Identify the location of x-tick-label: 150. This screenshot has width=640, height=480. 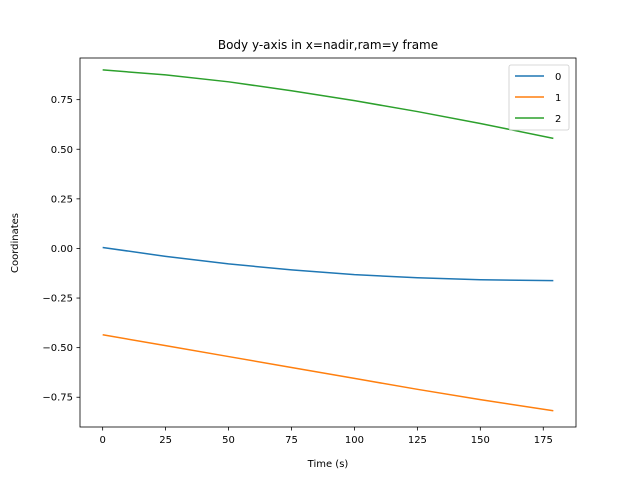
(480, 440).